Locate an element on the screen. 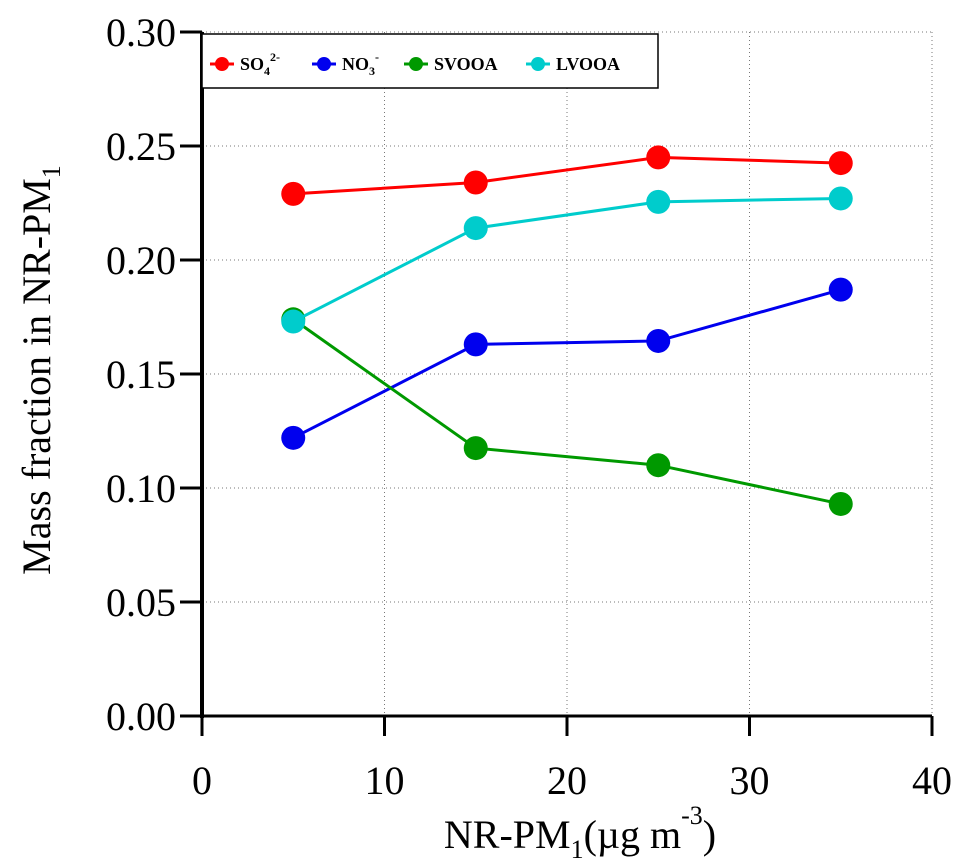 This screenshot has height=865, width=962. legend-label: SVOOA is located at coordinates (466, 64).